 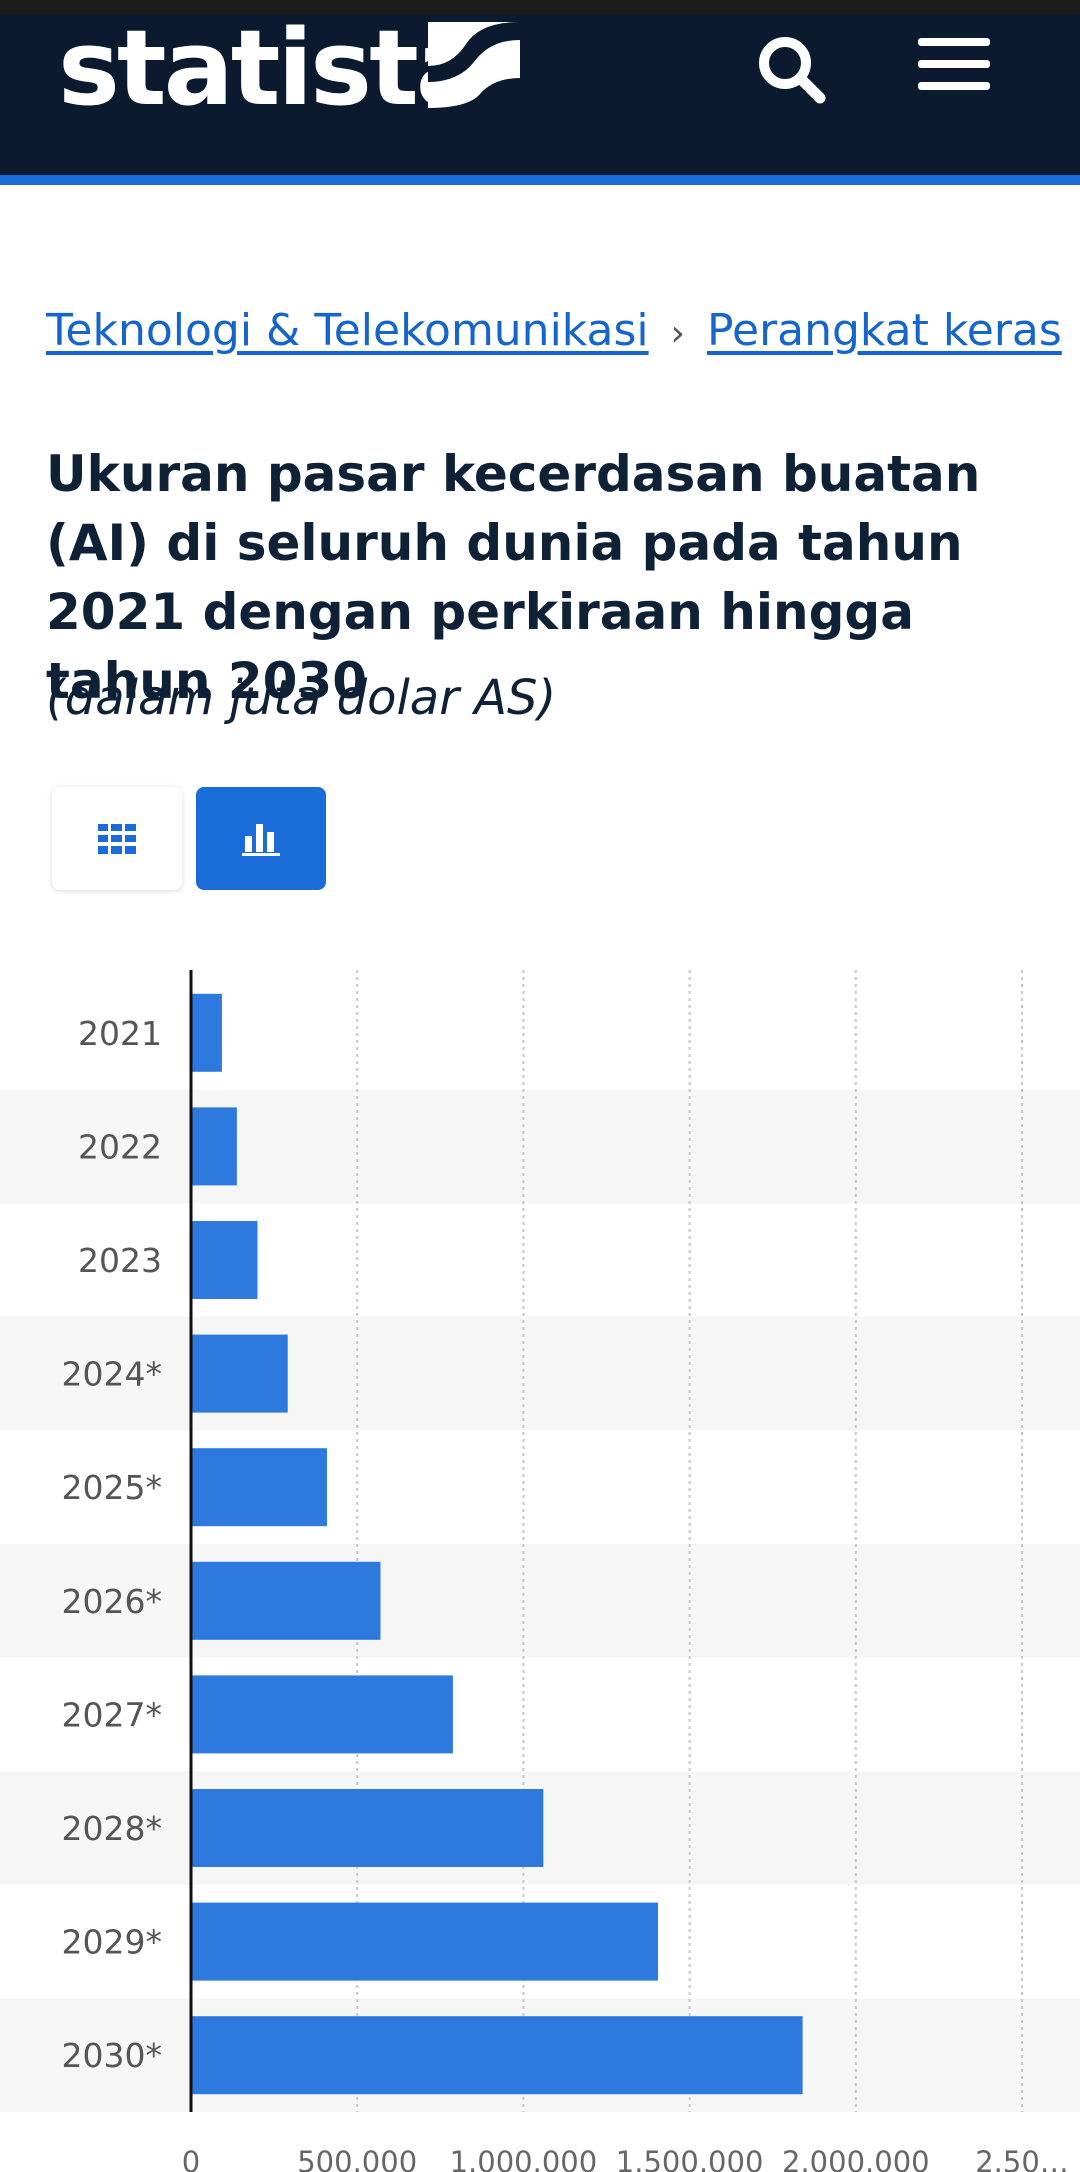 What do you see at coordinates (792, 70) in the screenshot?
I see `search-icon` at bounding box center [792, 70].